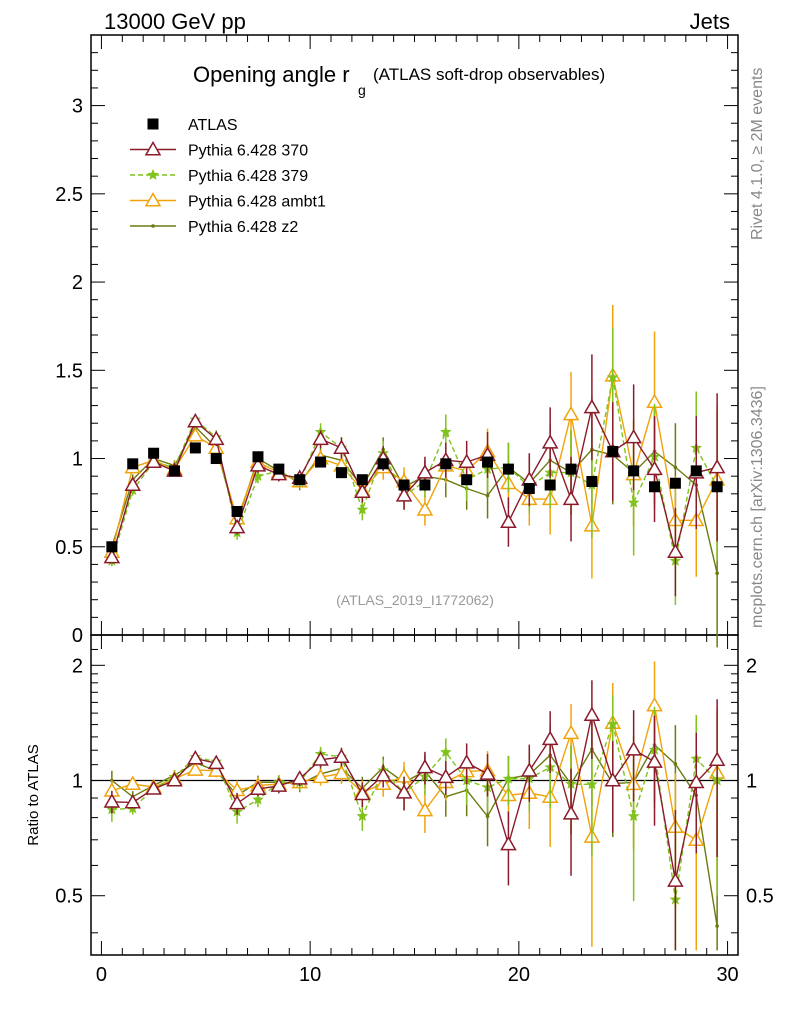 This screenshot has width=786, height=1024. What do you see at coordinates (69, 371) in the screenshot?
I see `main-ytick-label: 1.5` at bounding box center [69, 371].